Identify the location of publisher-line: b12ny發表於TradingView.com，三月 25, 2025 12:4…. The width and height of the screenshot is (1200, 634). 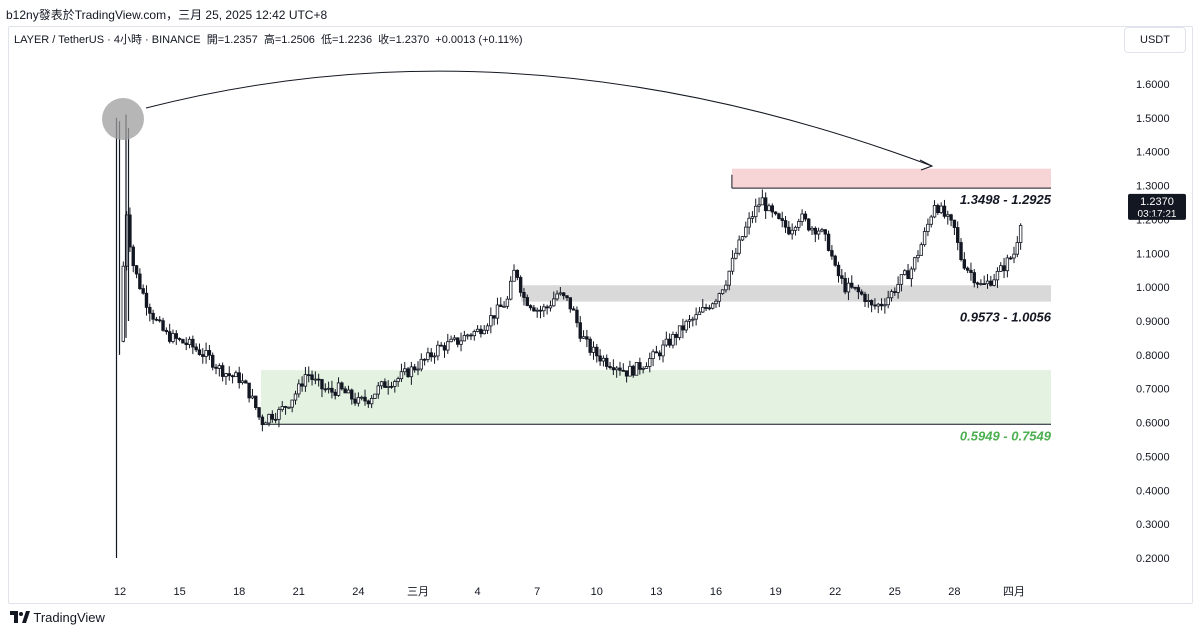
(167, 15).